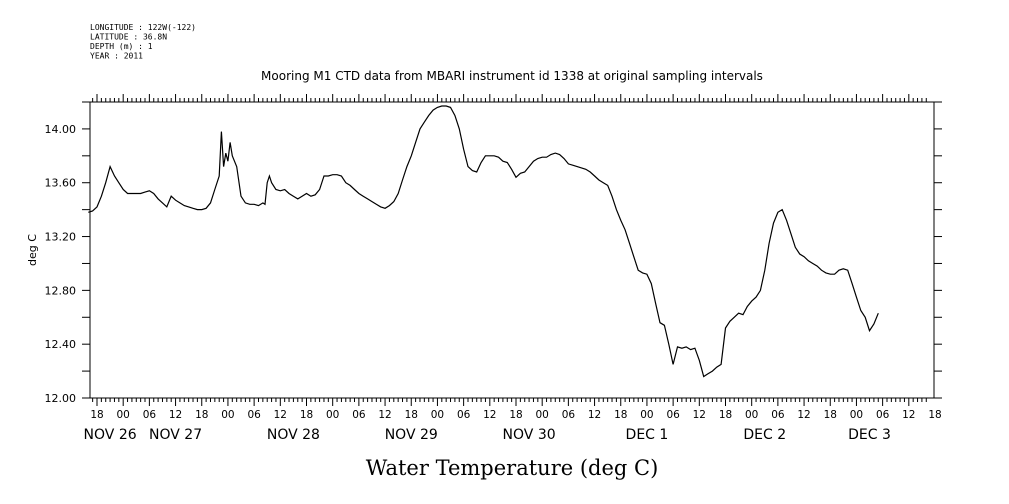  Describe the element at coordinates (61, 264) in the screenshot. I see `y-tick-labels: 12.00 12.40 12.80 13.20 13.60 14.00` at that location.